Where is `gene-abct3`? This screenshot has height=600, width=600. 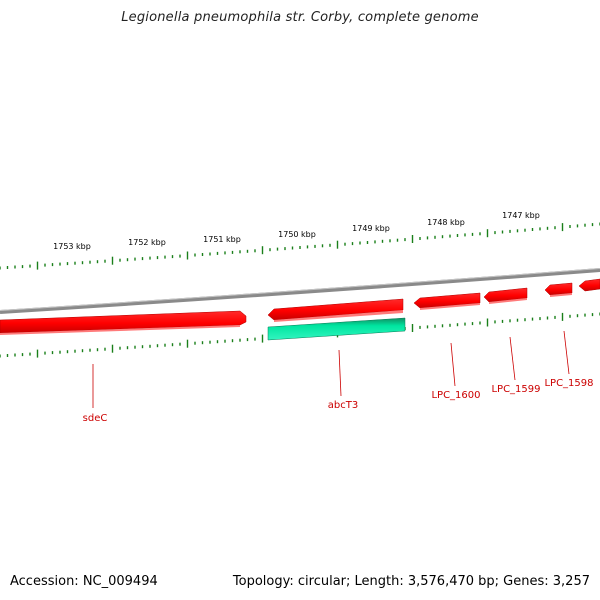 gene-abct3 is located at coordinates (336, 329).